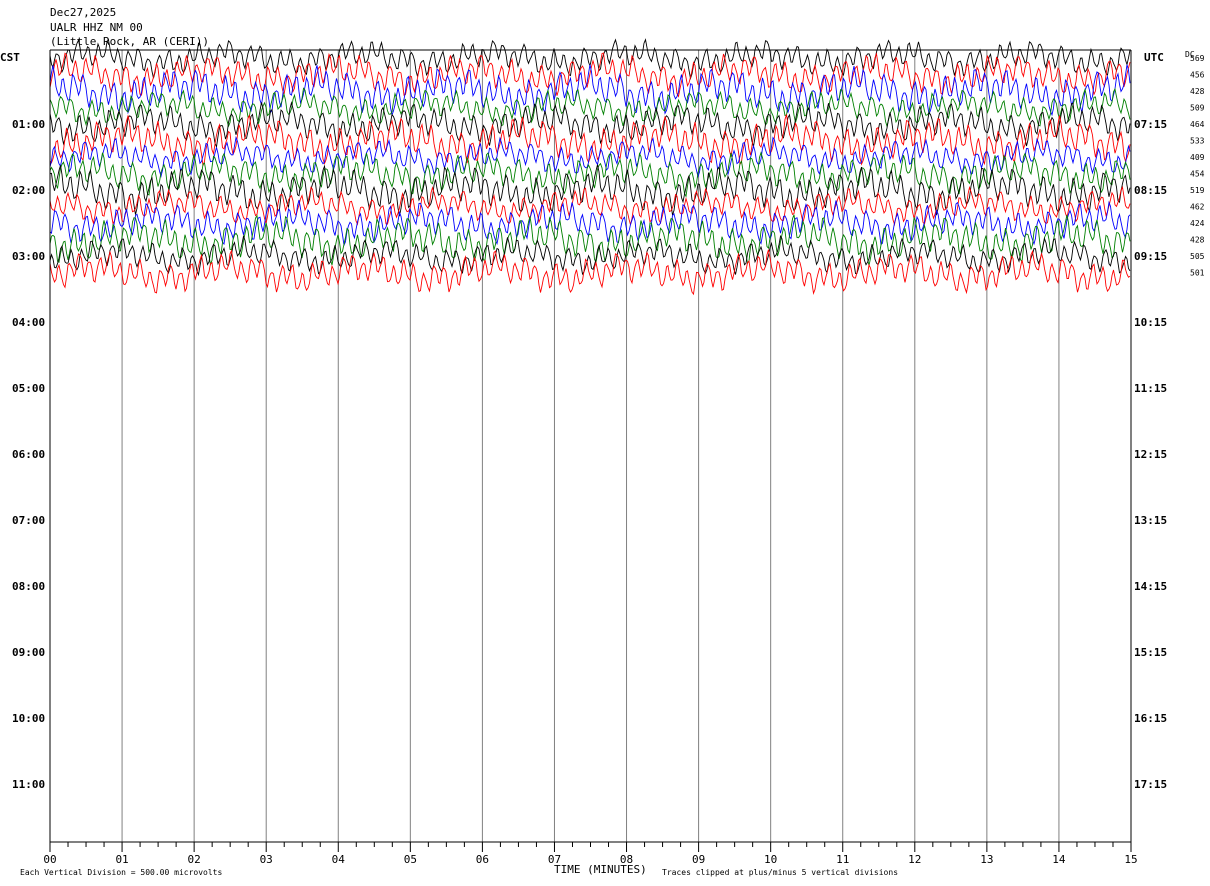 This screenshot has width=1210, height=886. What do you see at coordinates (1197, 75) in the screenshot?
I see `dc-offset-label: 456` at bounding box center [1197, 75].